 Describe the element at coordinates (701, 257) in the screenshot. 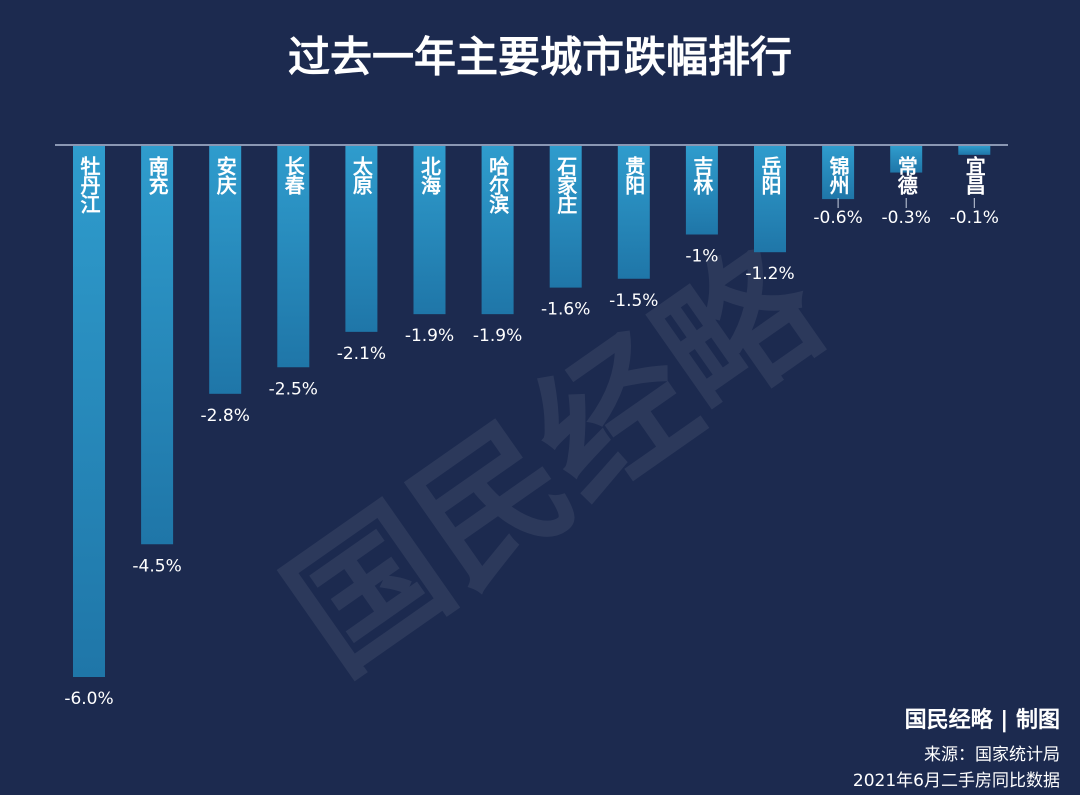

I see `value-label: -1%` at that location.